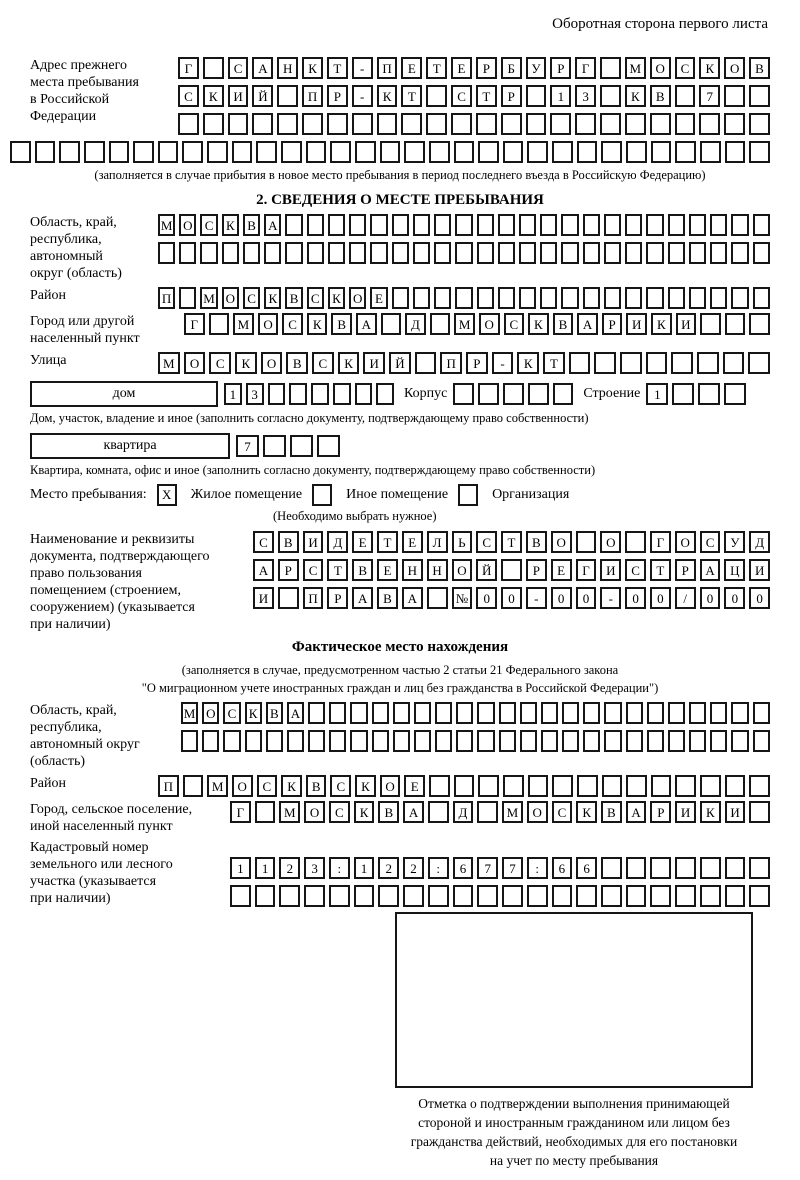 The image size is (800, 1180). What do you see at coordinates (288, 570) in the screenshot?
I see `char-cell: Р` at bounding box center [288, 570].